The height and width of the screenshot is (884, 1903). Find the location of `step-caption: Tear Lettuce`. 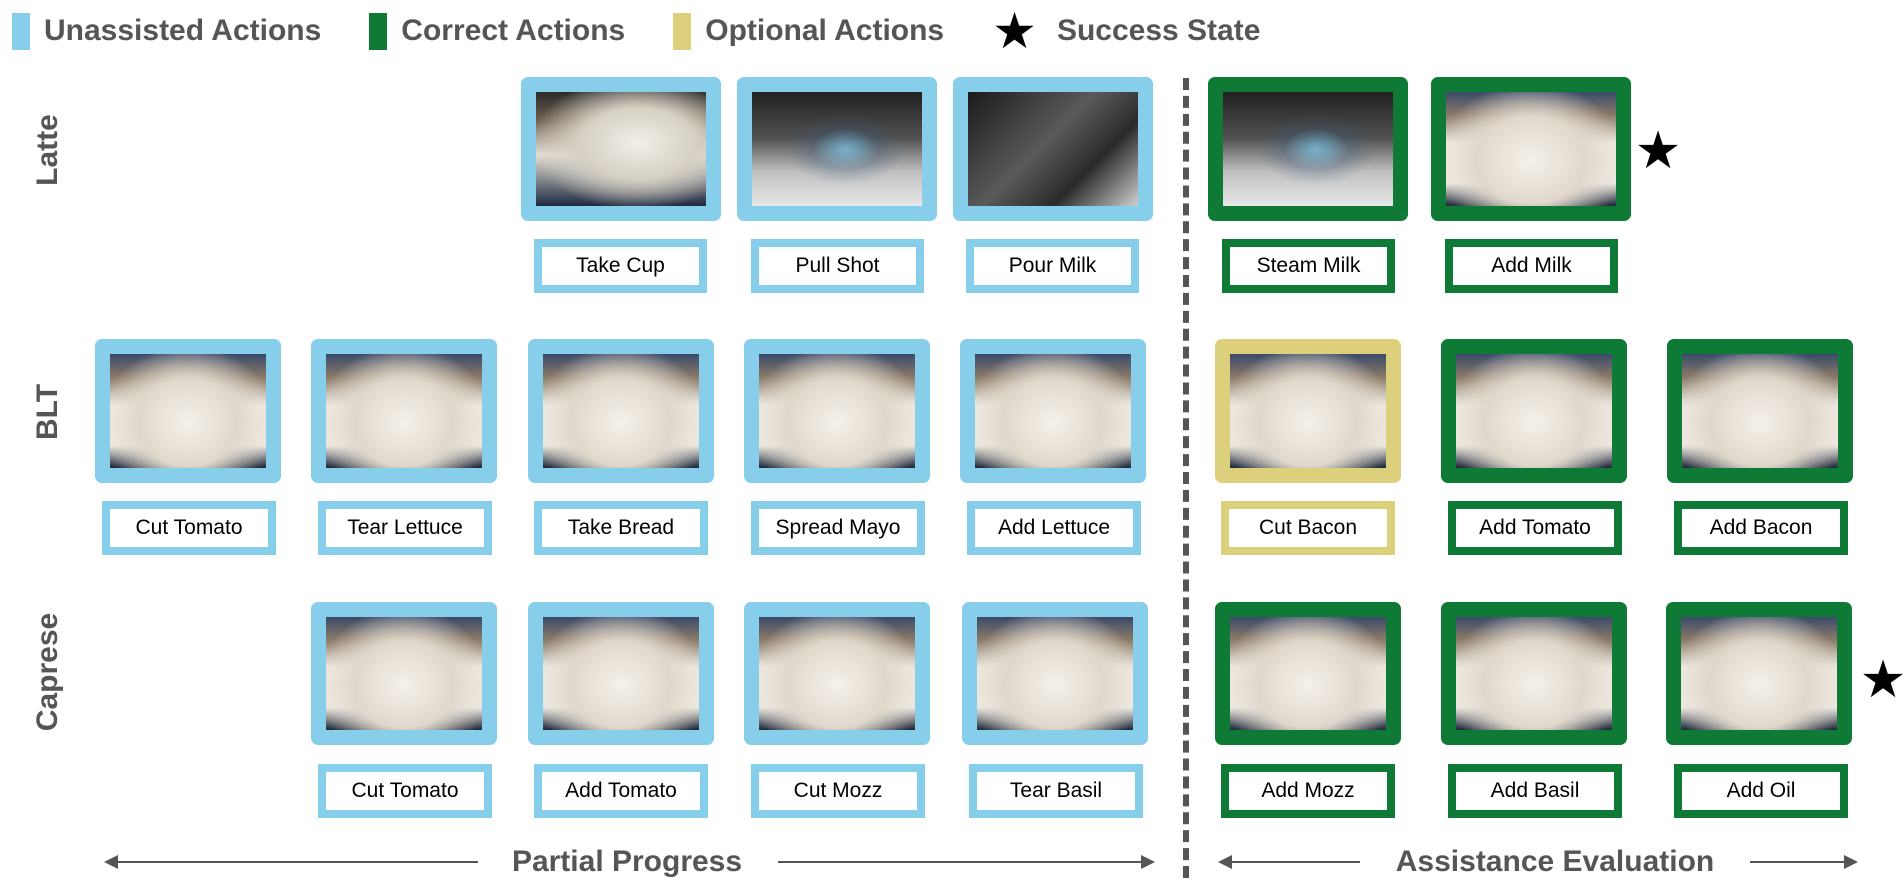

step-caption: Tear Lettuce is located at coordinates (405, 528).